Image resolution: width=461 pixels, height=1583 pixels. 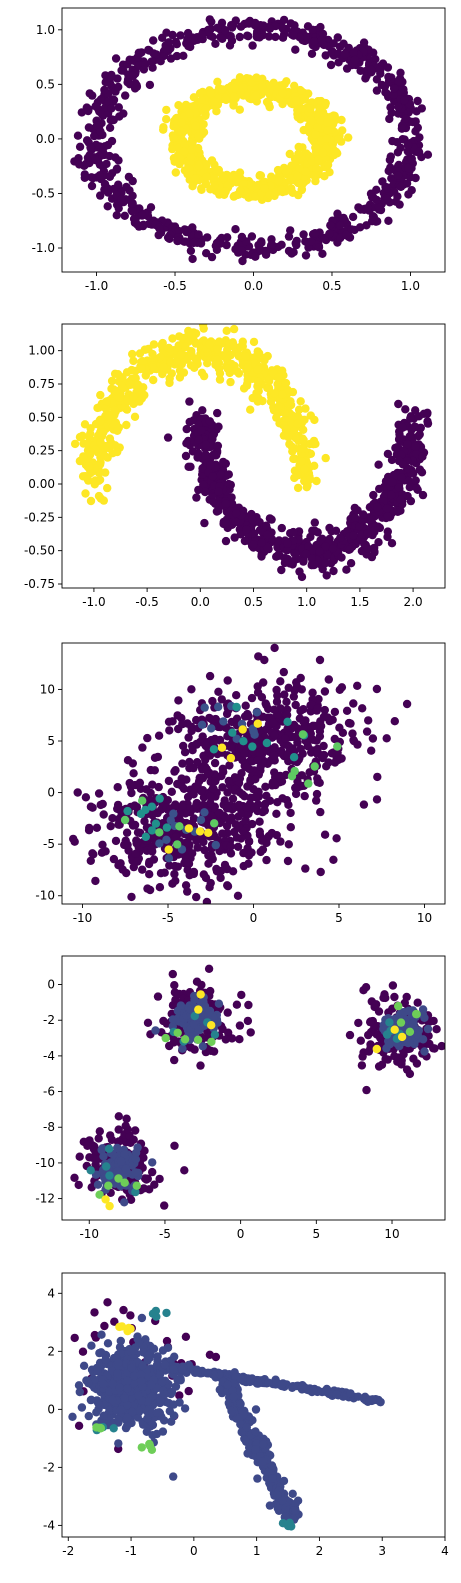 What do you see at coordinates (339, 918) in the screenshot?
I see `x-tick-label: 5` at bounding box center [339, 918].